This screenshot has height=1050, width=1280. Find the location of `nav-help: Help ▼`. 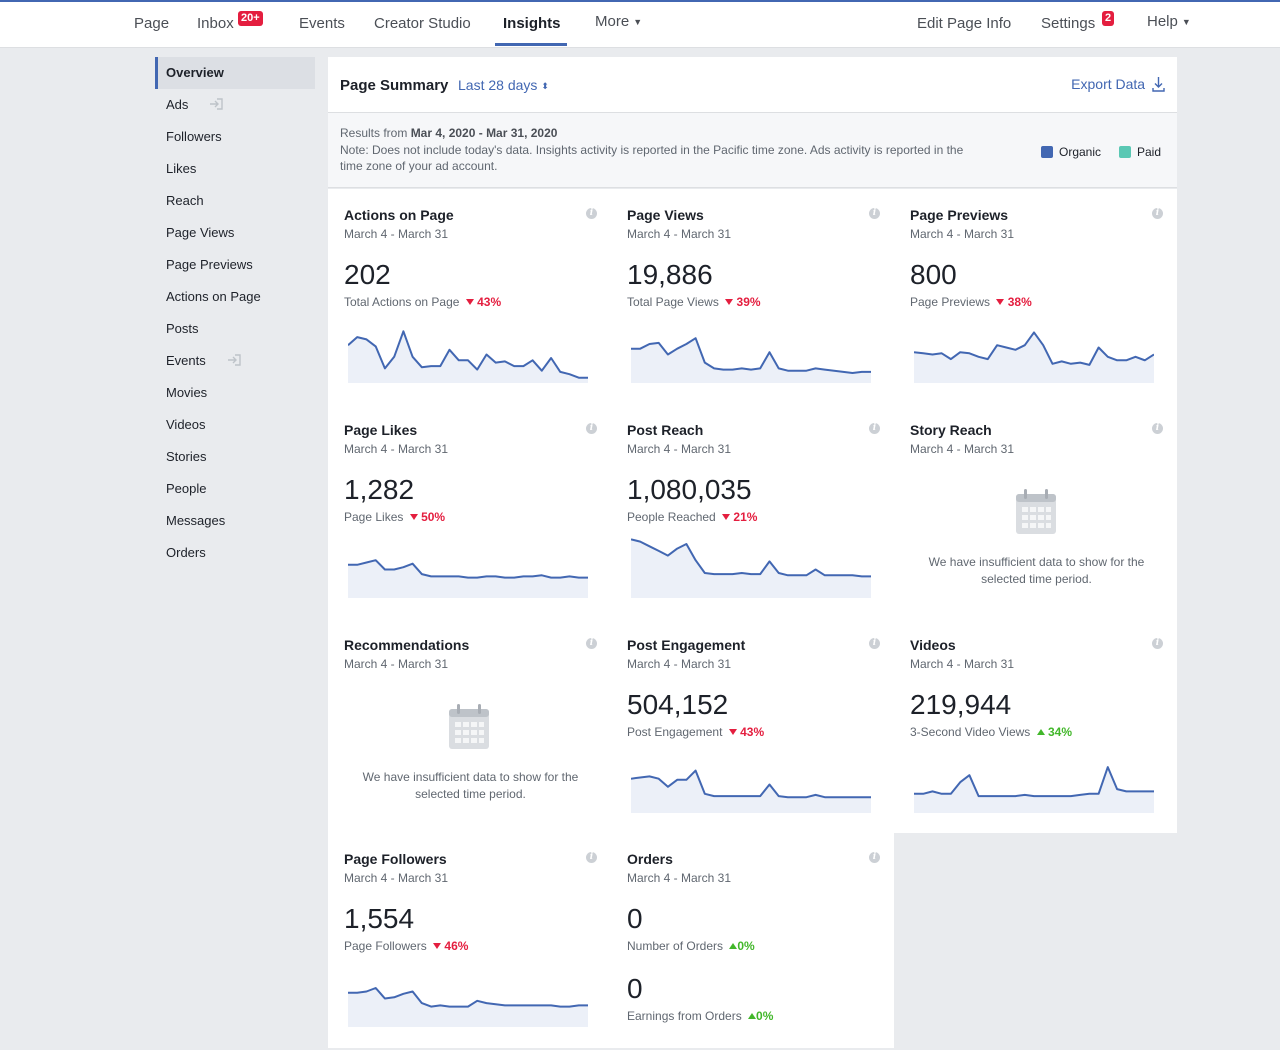

nav-help: Help ▼ is located at coordinates (1169, 23).